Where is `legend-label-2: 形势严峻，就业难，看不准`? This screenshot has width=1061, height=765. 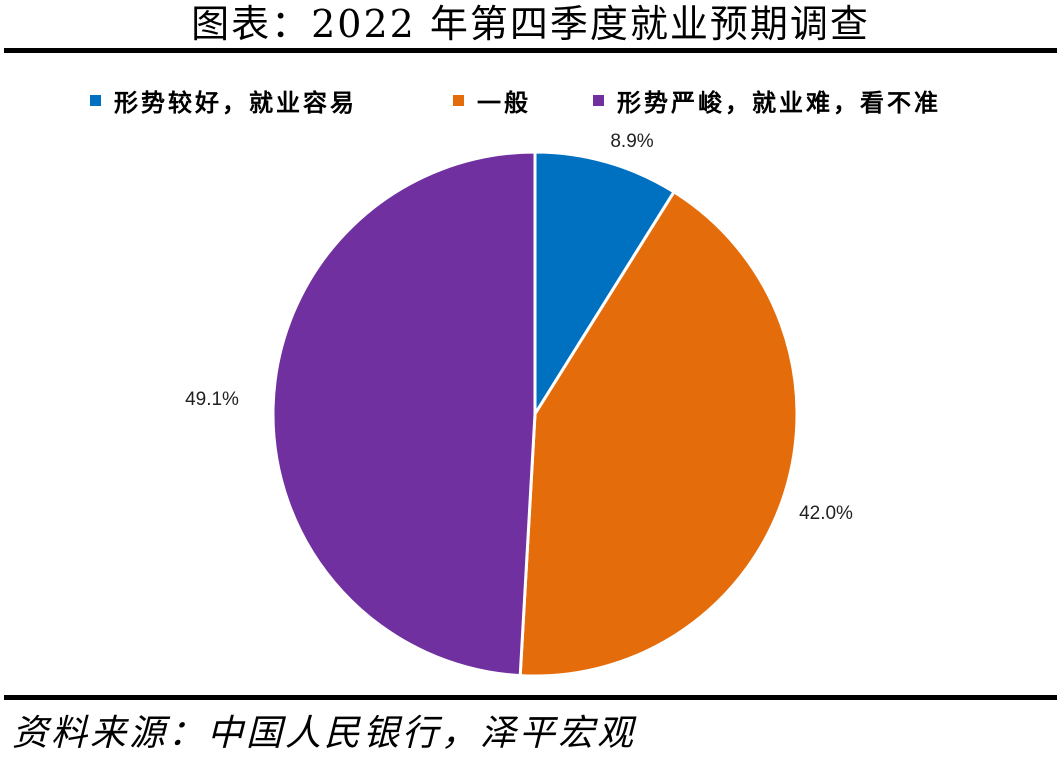 legend-label-2: 形势严峻，就业难，看不准 is located at coordinates (779, 102).